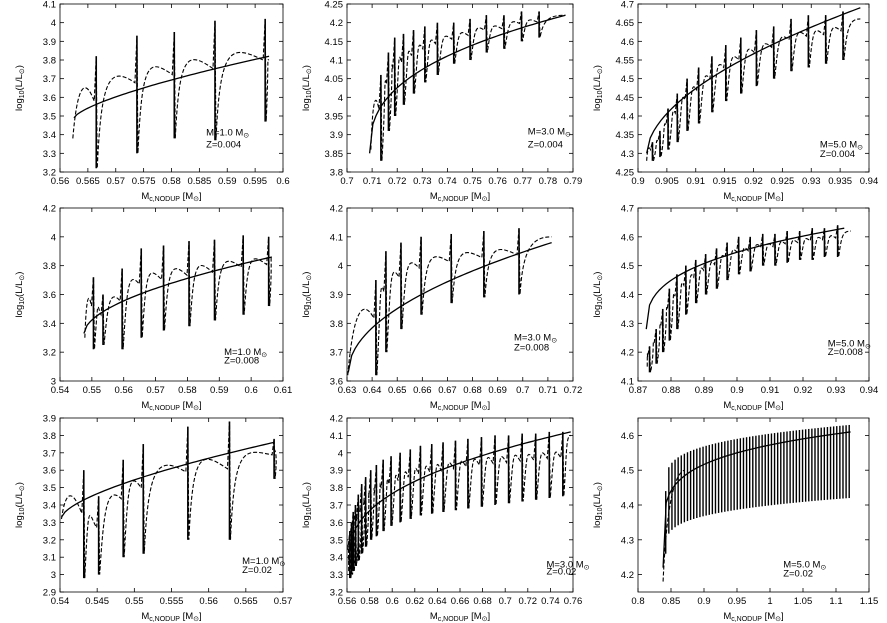  Describe the element at coordinates (447, 181) in the screenshot. I see `x-tick-label: 0.74` at that location.